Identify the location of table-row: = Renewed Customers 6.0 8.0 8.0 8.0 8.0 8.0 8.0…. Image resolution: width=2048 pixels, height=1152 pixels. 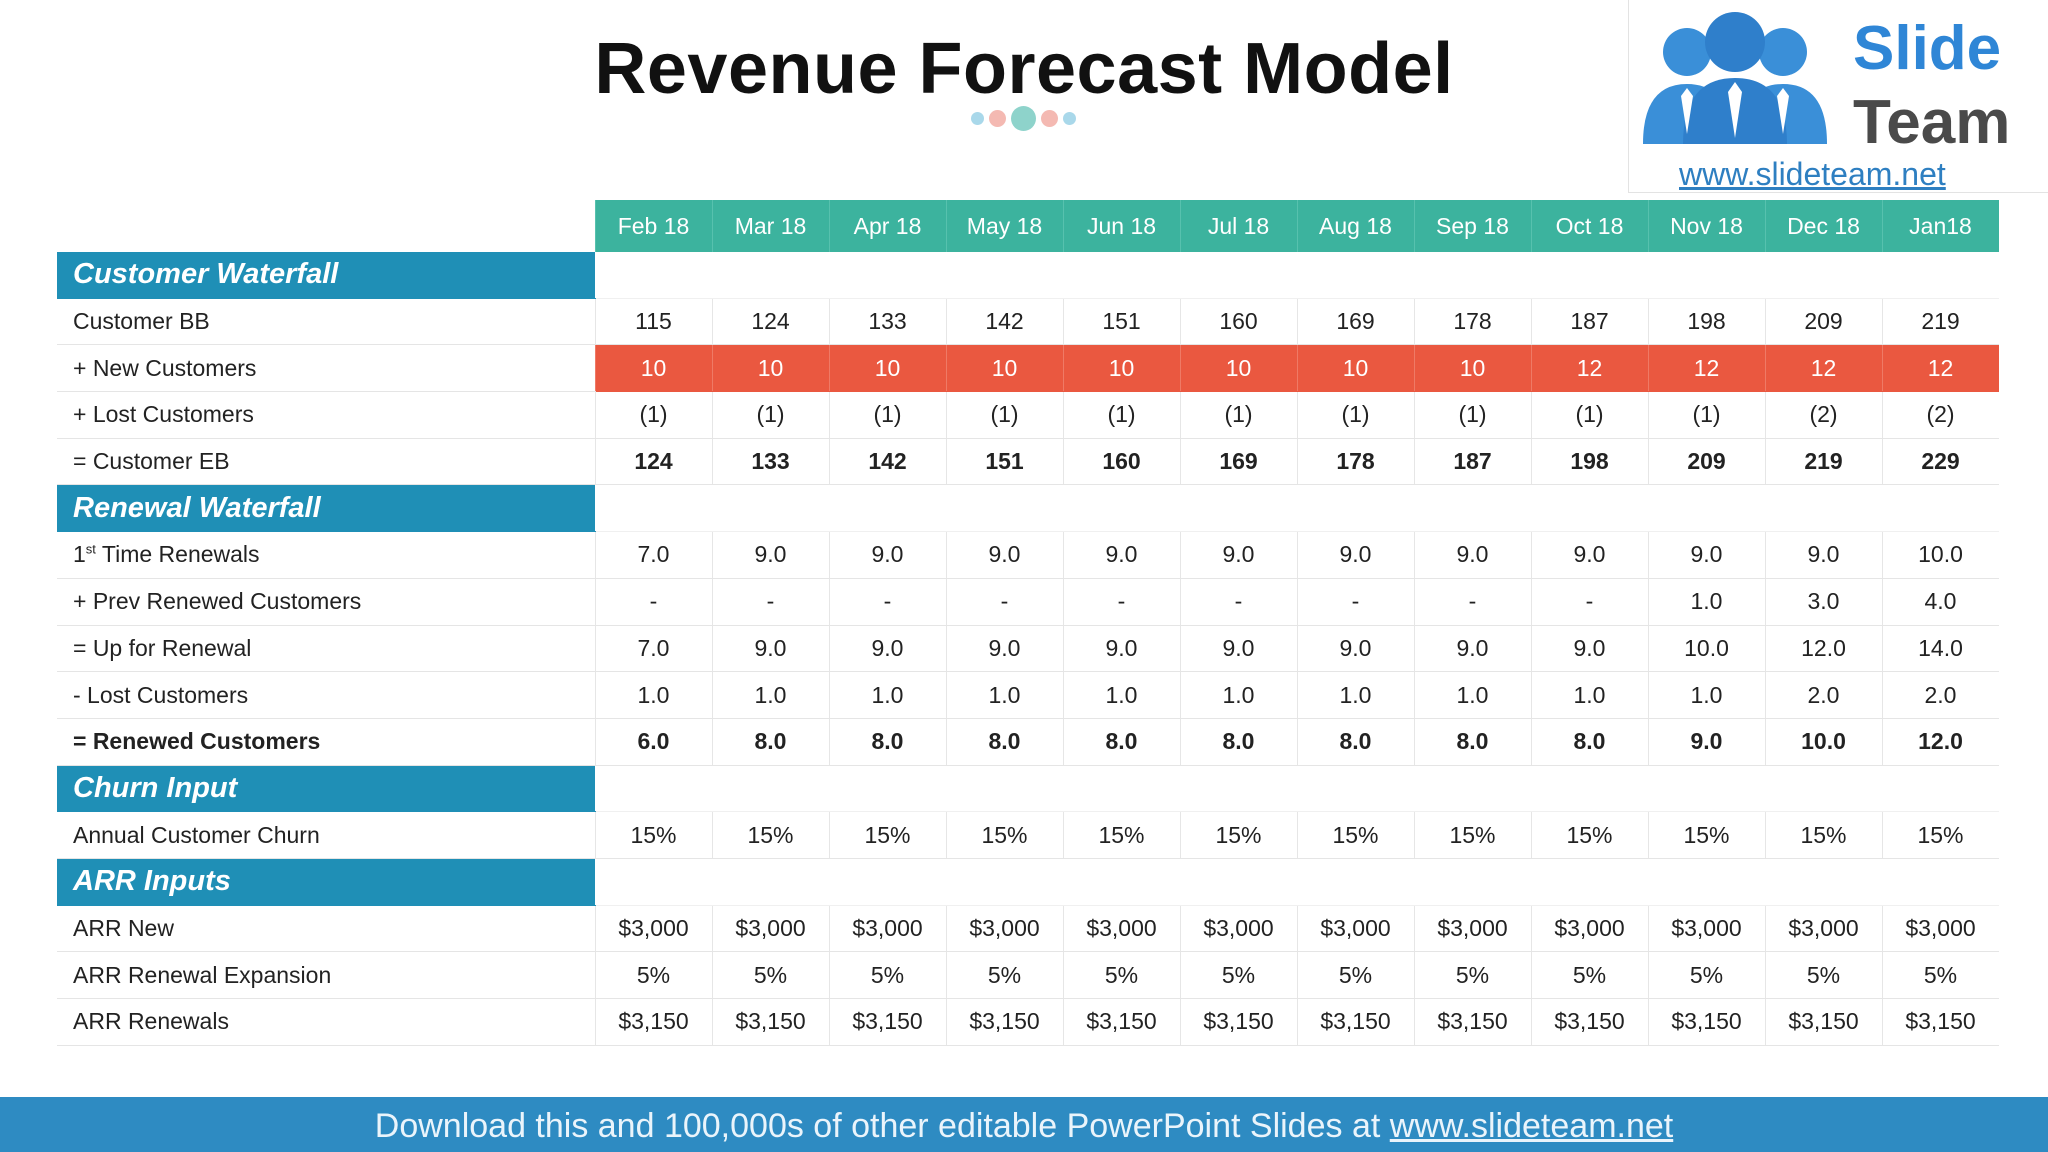
(1028, 742).